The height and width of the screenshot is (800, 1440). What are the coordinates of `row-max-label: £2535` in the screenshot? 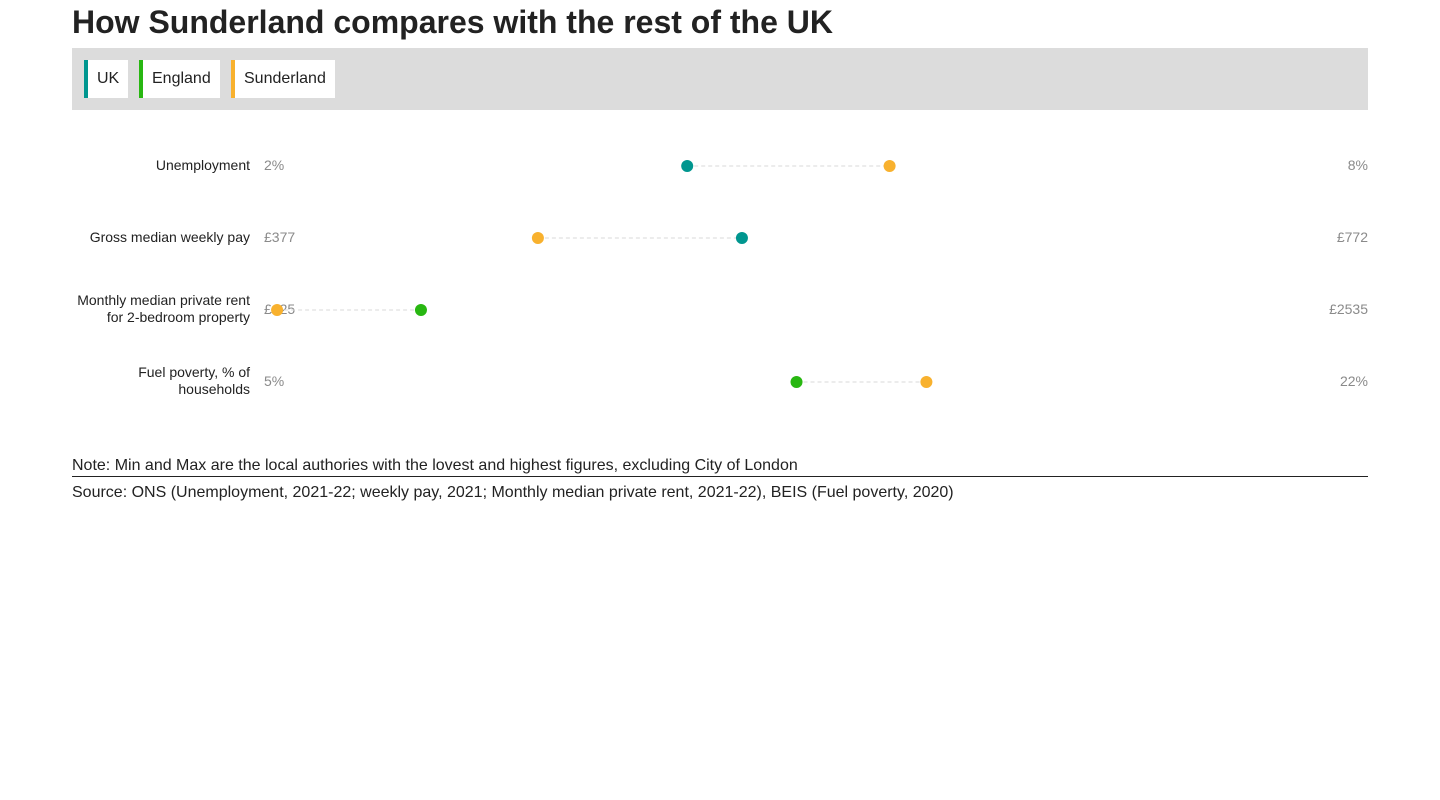 It's located at (1348, 309).